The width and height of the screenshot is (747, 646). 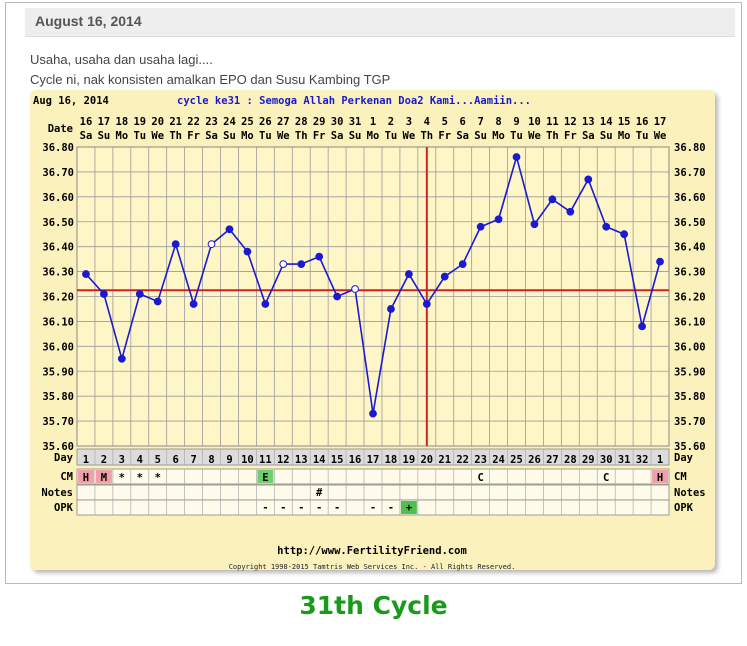 I want to click on cycle-day-number: 4, so click(x=140, y=460).